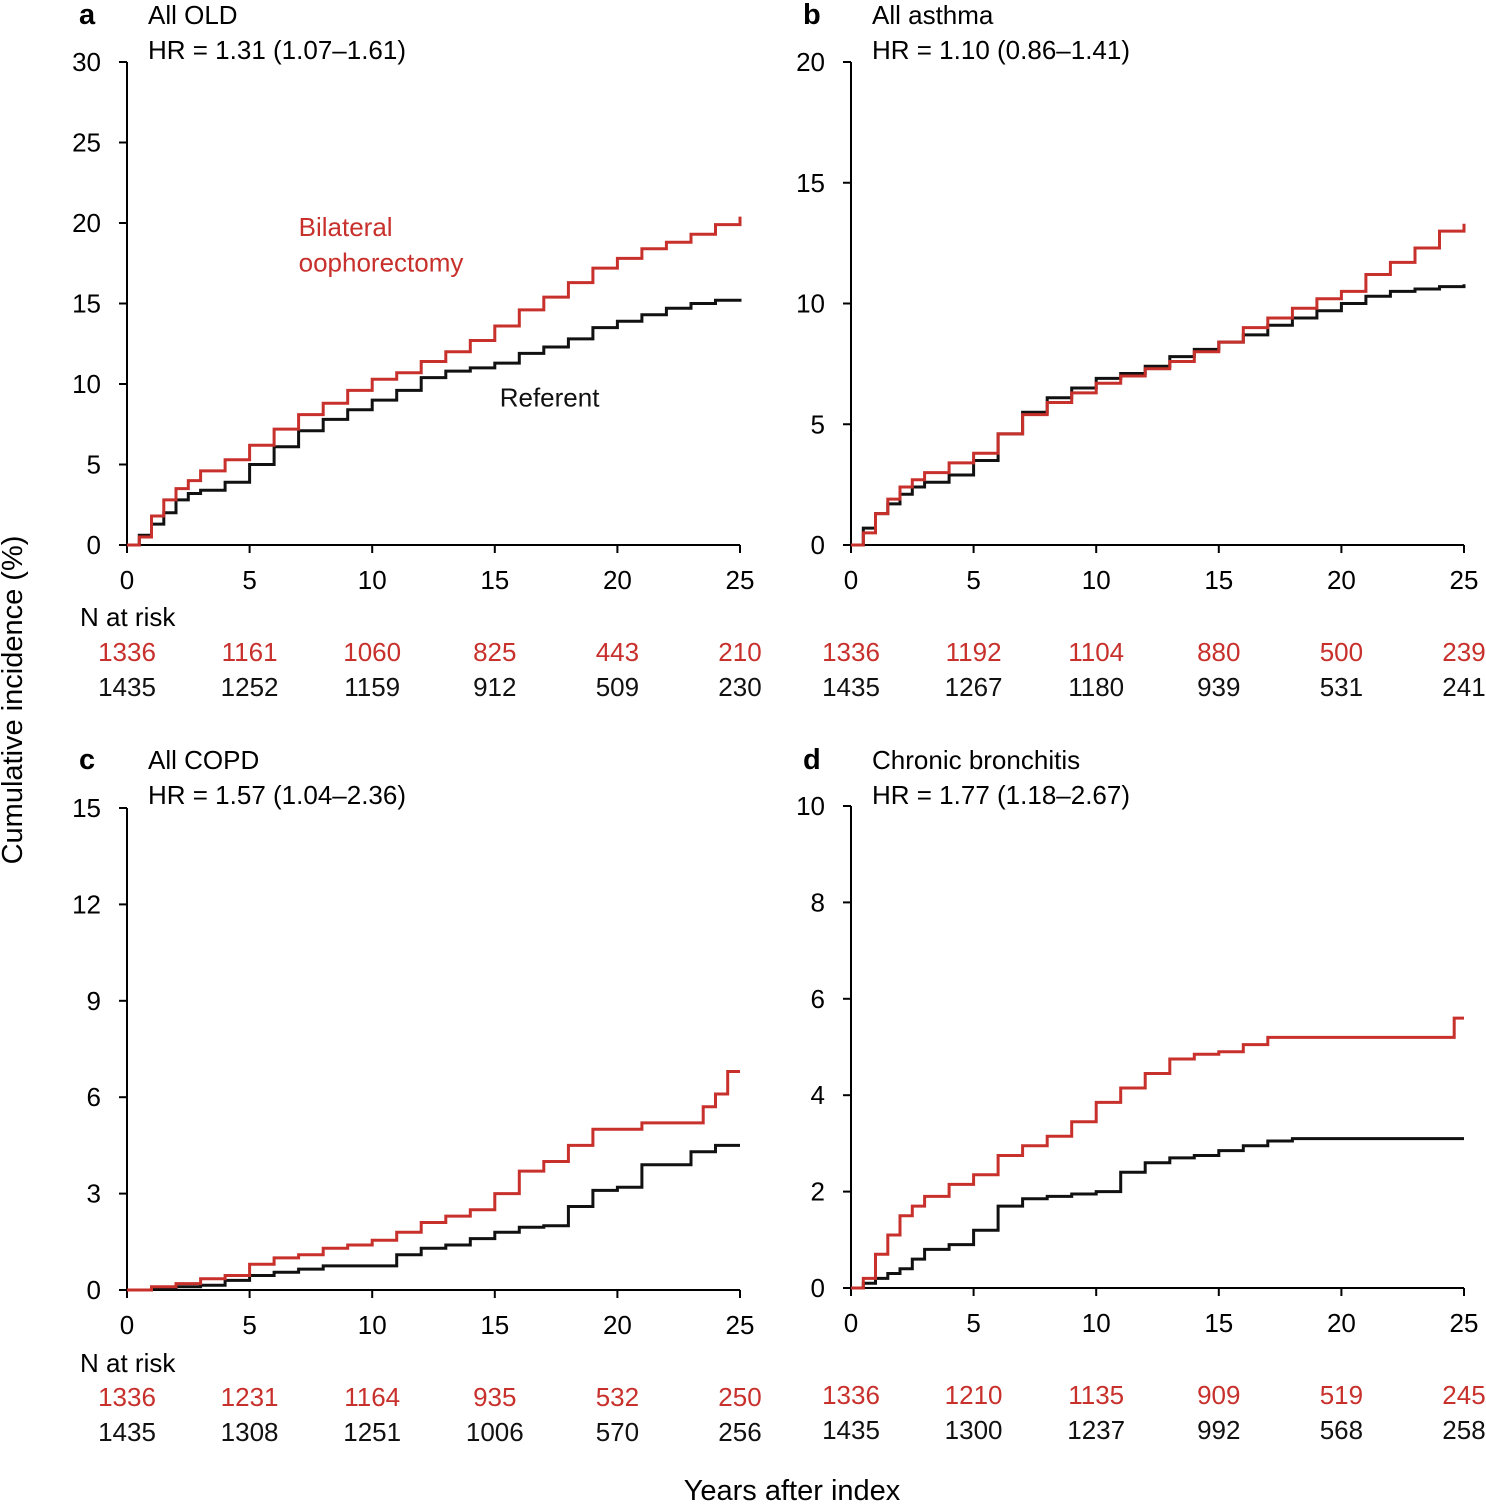 This screenshot has height=1510, width=1486. Describe the element at coordinates (203, 760) in the screenshot. I see `panel-title: All COPD` at that location.